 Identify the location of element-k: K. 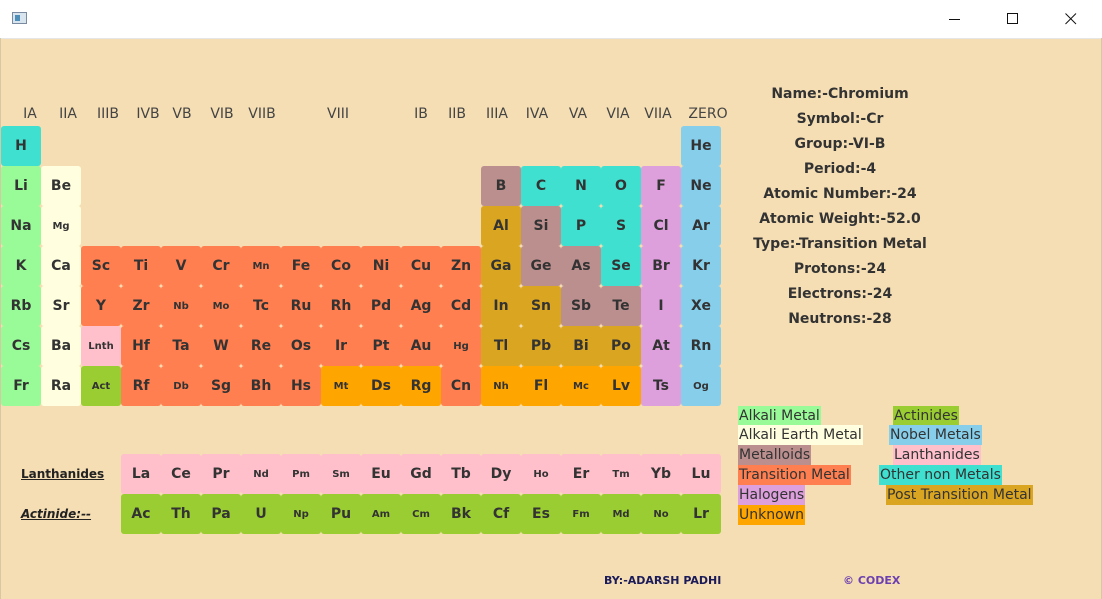
(21, 266).